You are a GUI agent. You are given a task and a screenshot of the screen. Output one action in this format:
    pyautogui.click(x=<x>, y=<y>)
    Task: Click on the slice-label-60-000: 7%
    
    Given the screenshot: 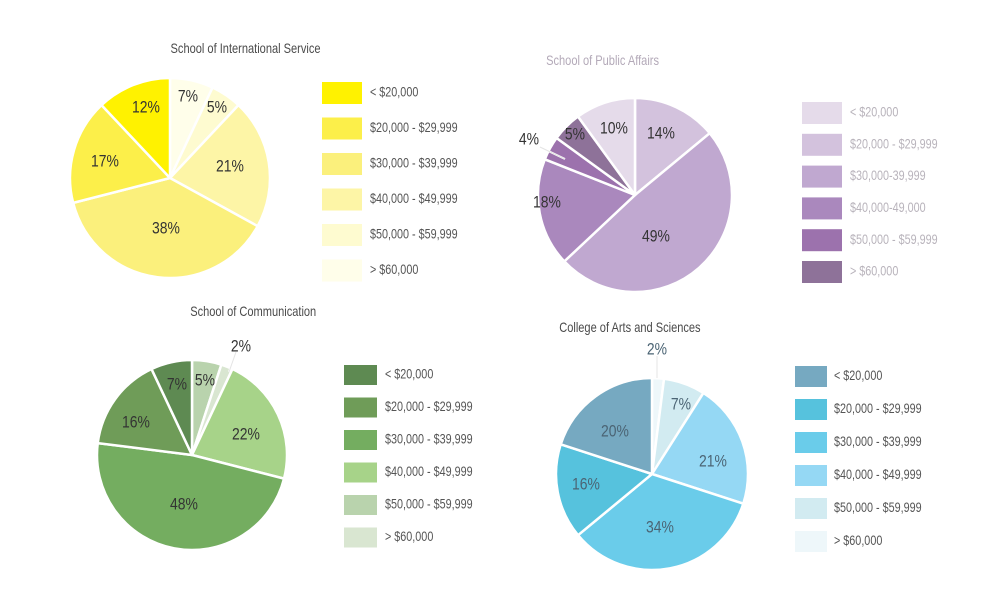 What is the action you would take?
    pyautogui.click(x=188, y=96)
    